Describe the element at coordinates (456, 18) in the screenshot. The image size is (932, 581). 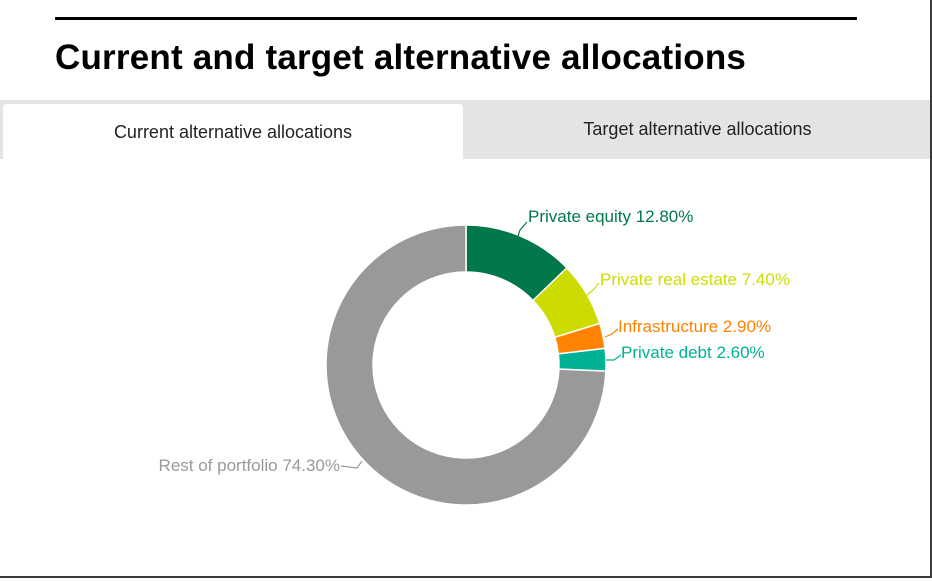
I see `top-rule-divider` at that location.